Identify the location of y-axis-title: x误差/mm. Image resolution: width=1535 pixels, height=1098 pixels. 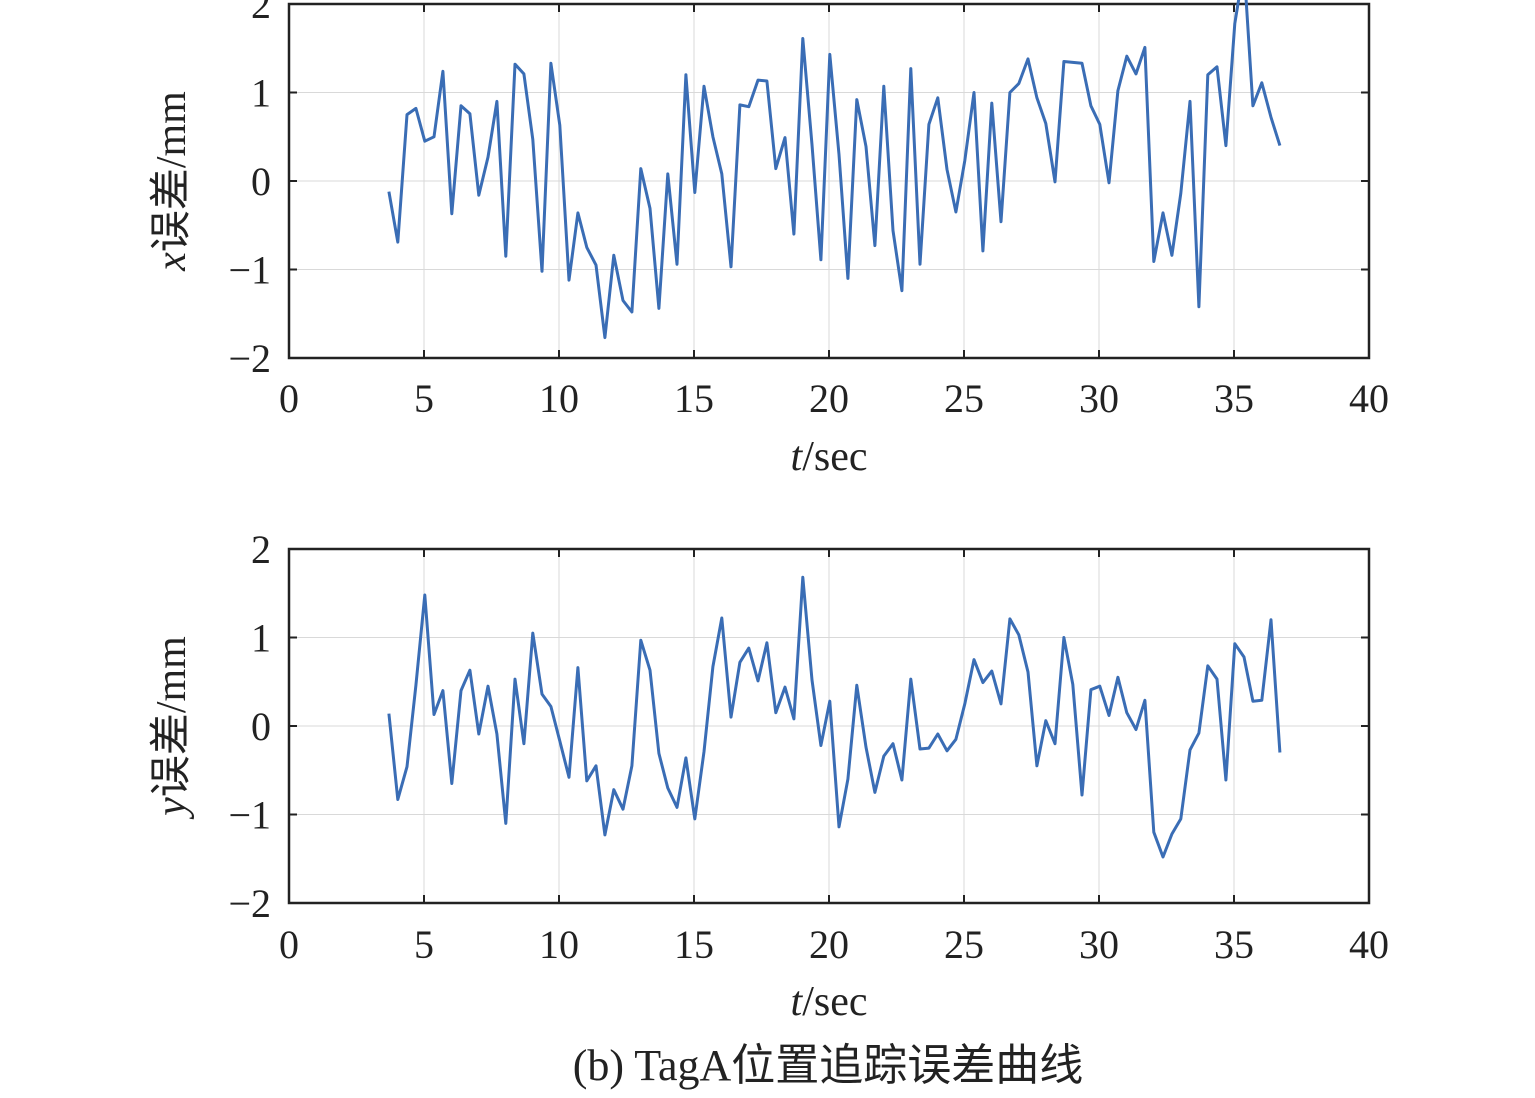
(172, 181).